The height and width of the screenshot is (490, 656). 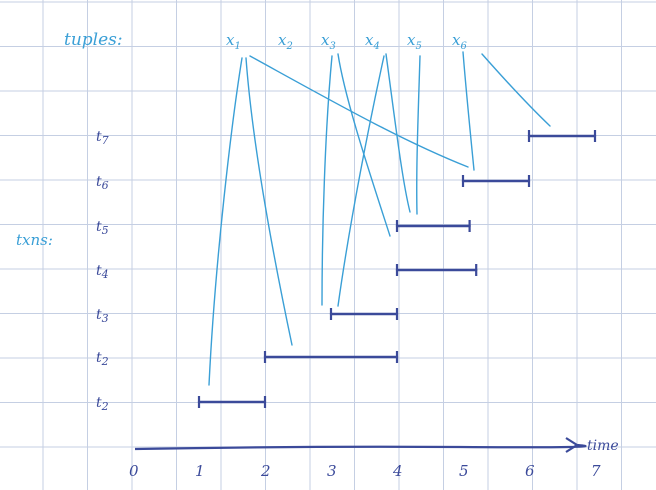 I want to click on time-axis-line, so click(x=360, y=447).